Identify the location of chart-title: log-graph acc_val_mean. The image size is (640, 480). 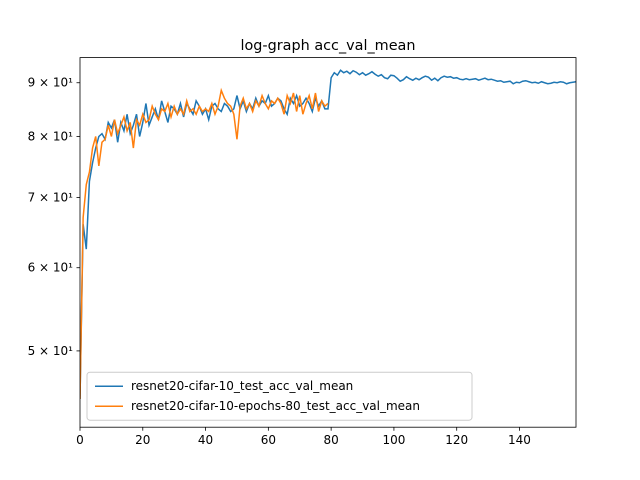
(327, 46).